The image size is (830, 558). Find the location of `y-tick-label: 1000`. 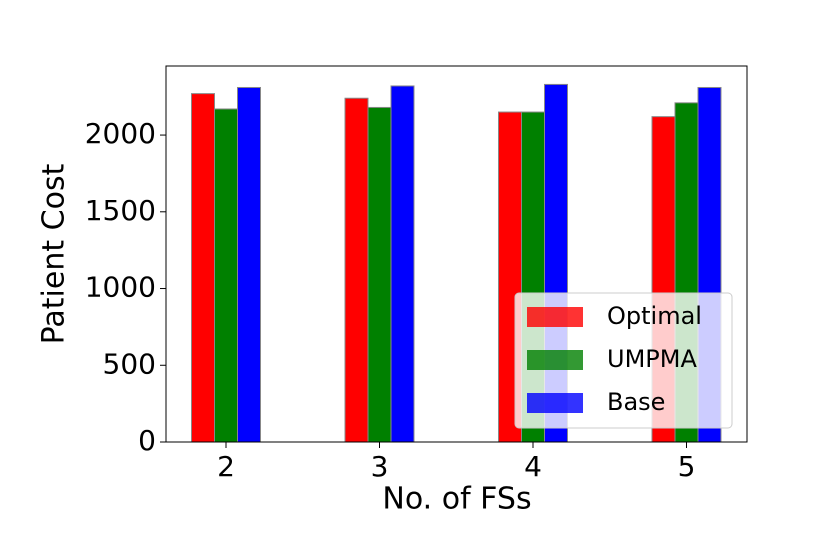

y-tick-label: 1000 is located at coordinates (120, 287).